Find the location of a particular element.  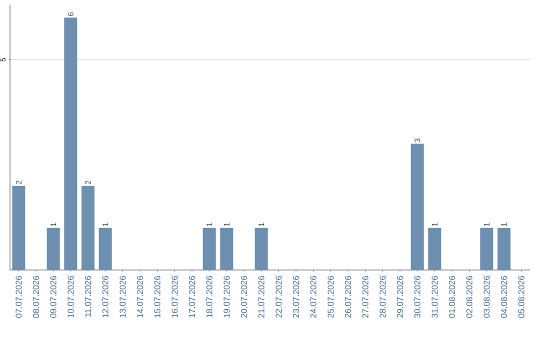

x-tick-label: 08.07.2026 is located at coordinates (36, 297).